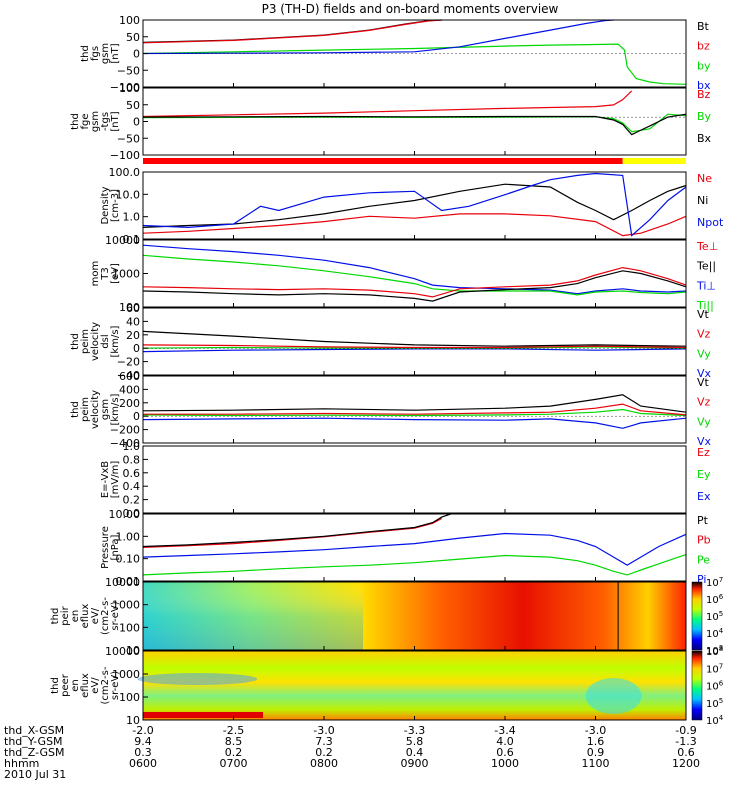  I want to click on footer-value: 0700, so click(234, 763).